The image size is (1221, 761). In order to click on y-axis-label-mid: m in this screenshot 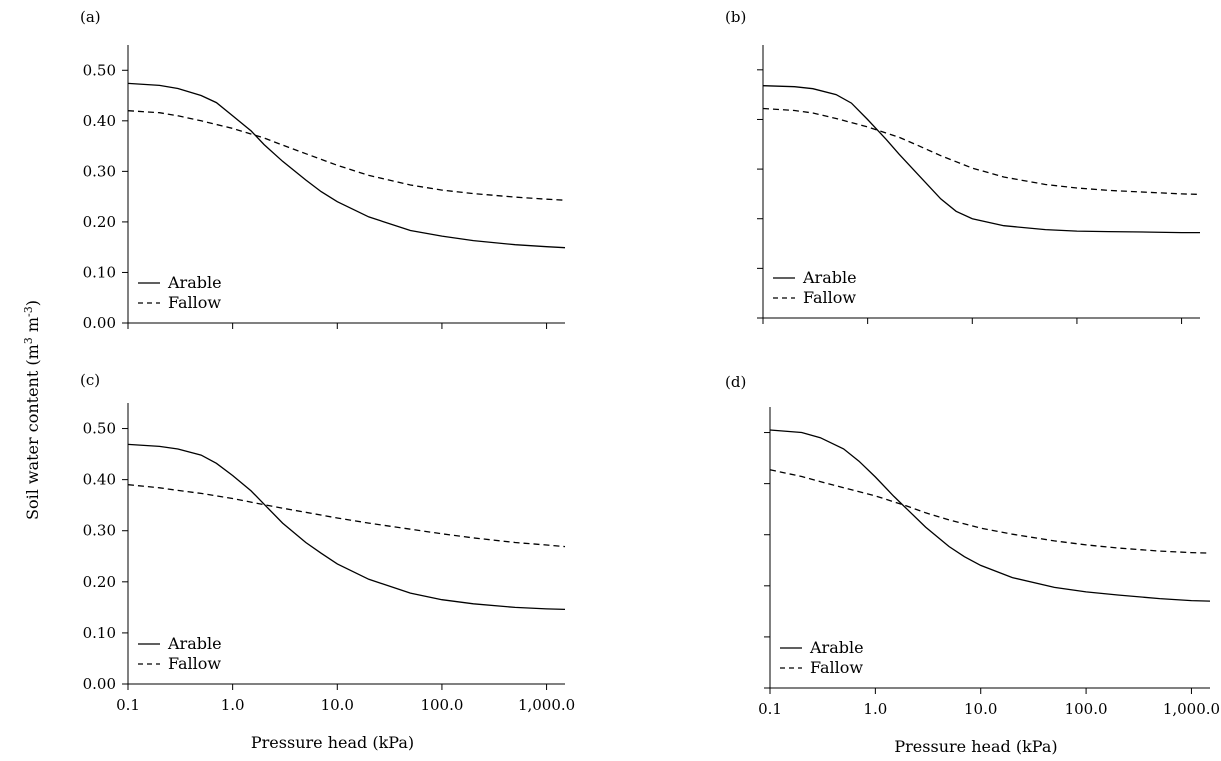, I will do `click(32, 327)`.